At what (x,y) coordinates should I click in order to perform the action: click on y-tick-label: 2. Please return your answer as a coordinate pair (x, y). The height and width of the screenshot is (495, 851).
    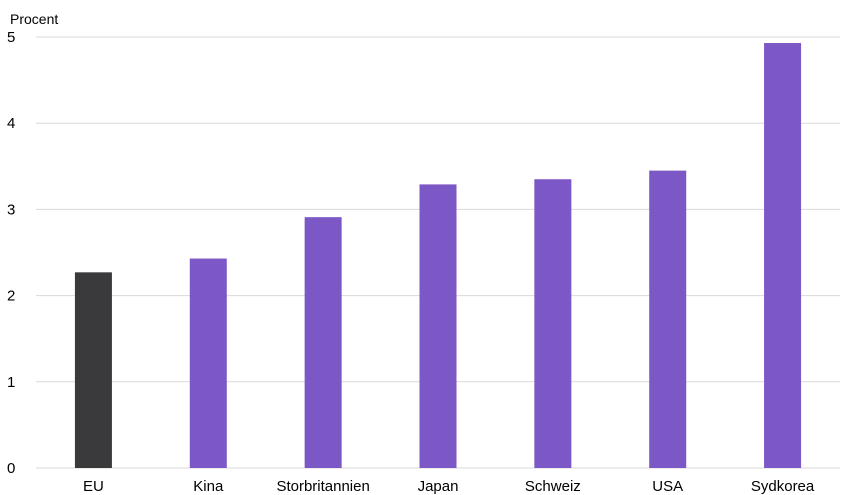
    Looking at the image, I should click on (11, 296).